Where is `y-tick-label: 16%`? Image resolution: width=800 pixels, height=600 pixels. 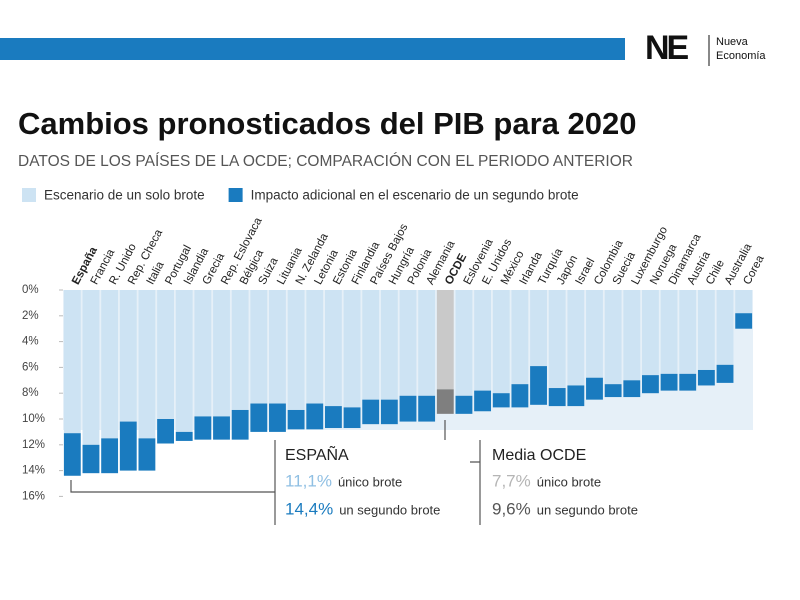
y-tick-label: 16% is located at coordinates (33, 496).